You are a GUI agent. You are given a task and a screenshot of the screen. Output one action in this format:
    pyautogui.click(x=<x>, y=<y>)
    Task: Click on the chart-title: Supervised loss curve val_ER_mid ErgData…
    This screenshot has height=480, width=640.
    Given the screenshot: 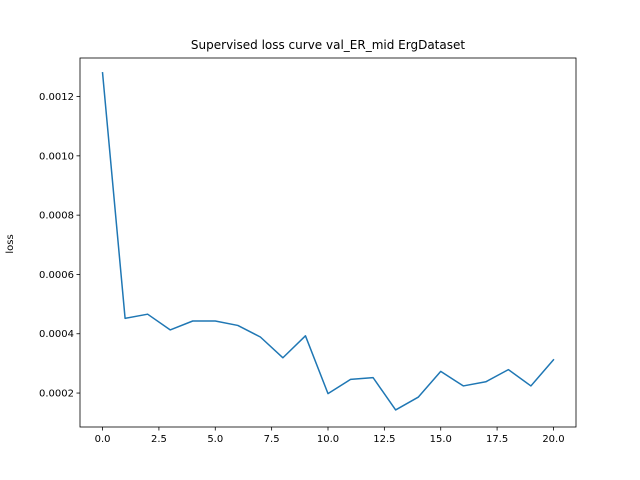 What is the action you would take?
    pyautogui.click(x=328, y=45)
    